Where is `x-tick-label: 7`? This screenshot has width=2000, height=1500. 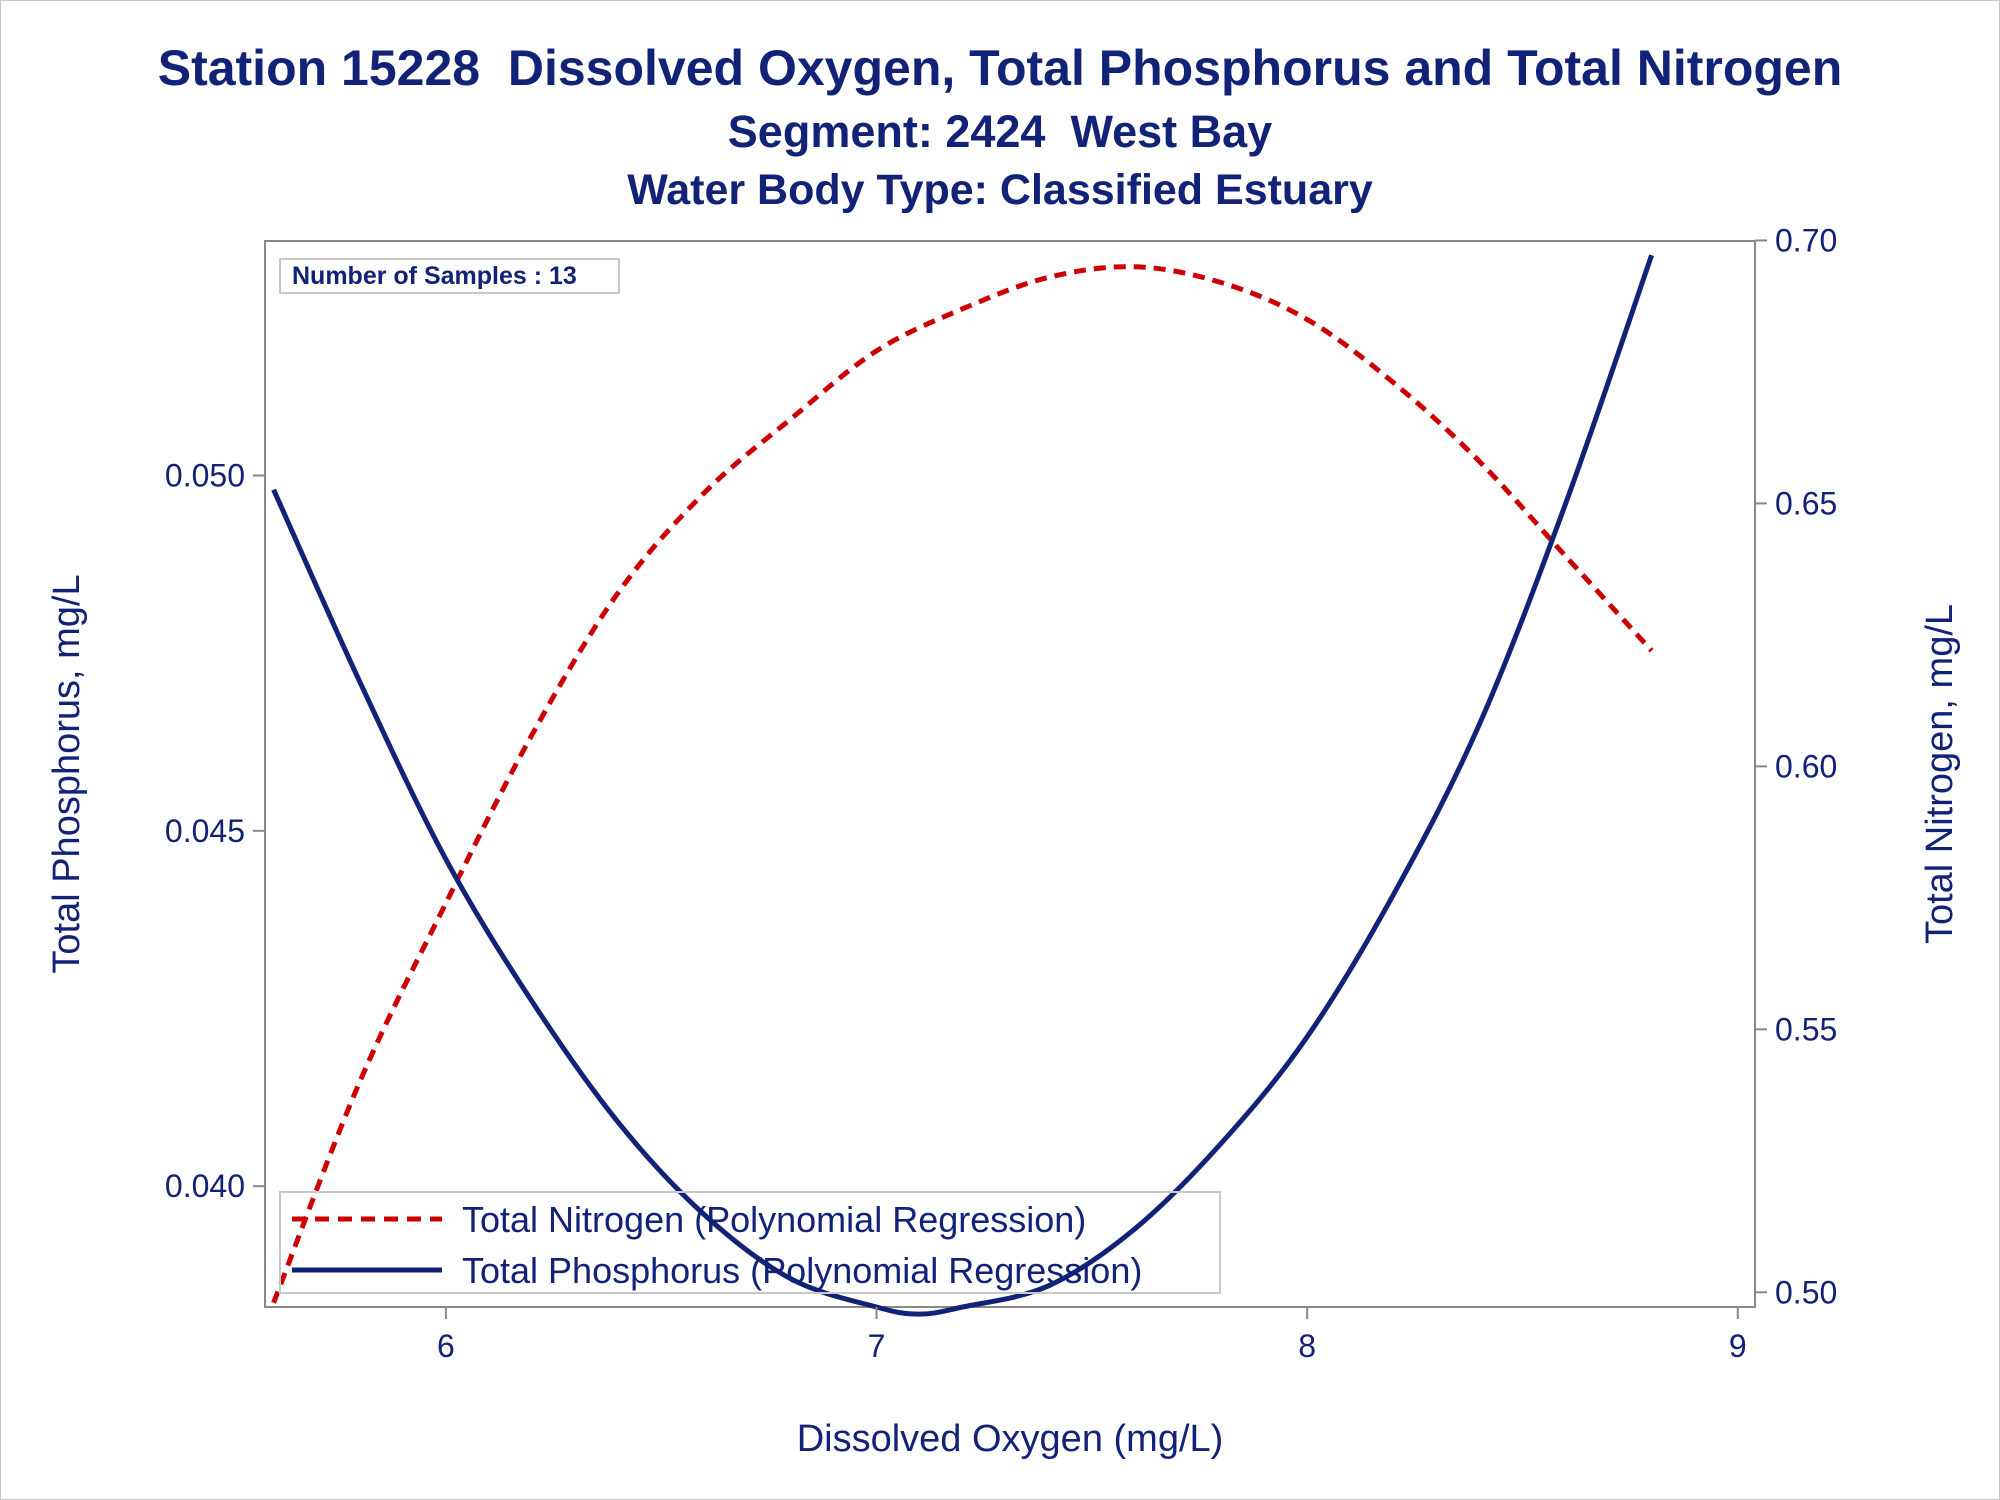
x-tick-label: 7 is located at coordinates (877, 1346).